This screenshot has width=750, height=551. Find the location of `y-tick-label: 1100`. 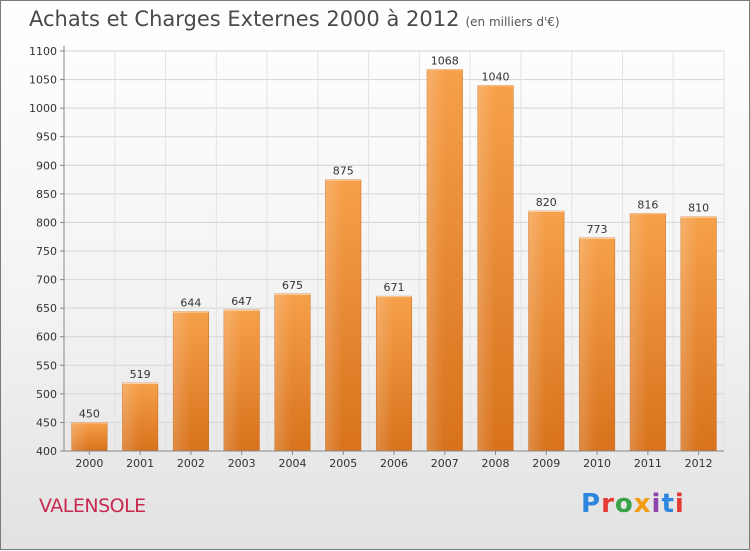

y-tick-label: 1100 is located at coordinates (43, 51).